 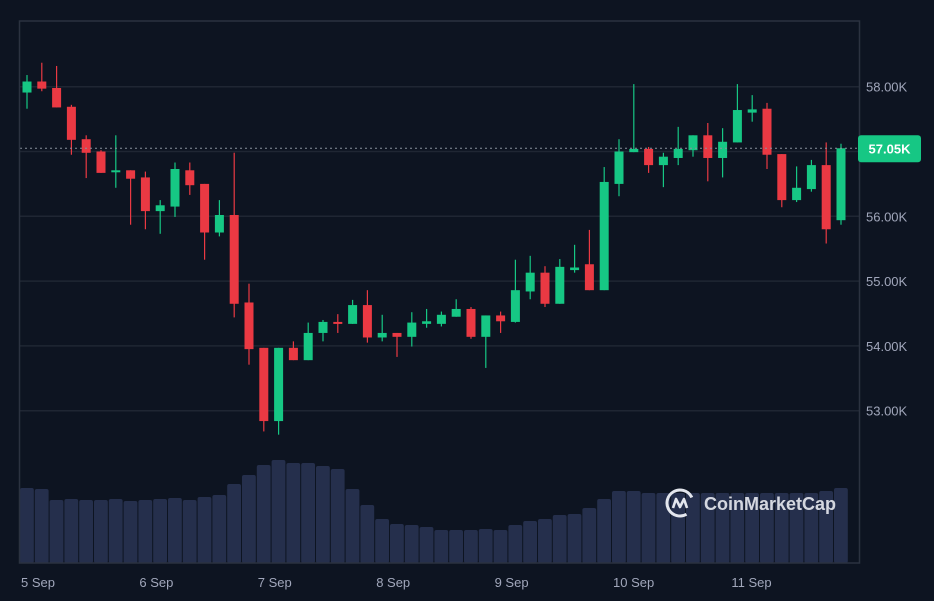 I want to click on y-tick-label: 54.00K, so click(x=887, y=346).